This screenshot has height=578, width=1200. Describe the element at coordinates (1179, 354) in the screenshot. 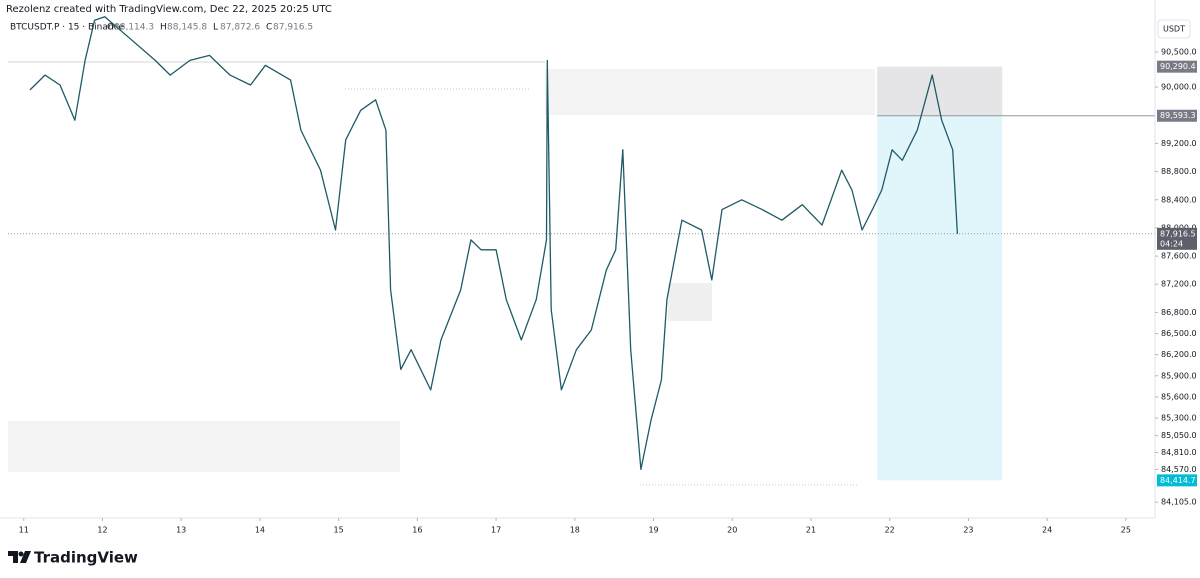

I see `y-tick-label: 86,200.0` at that location.